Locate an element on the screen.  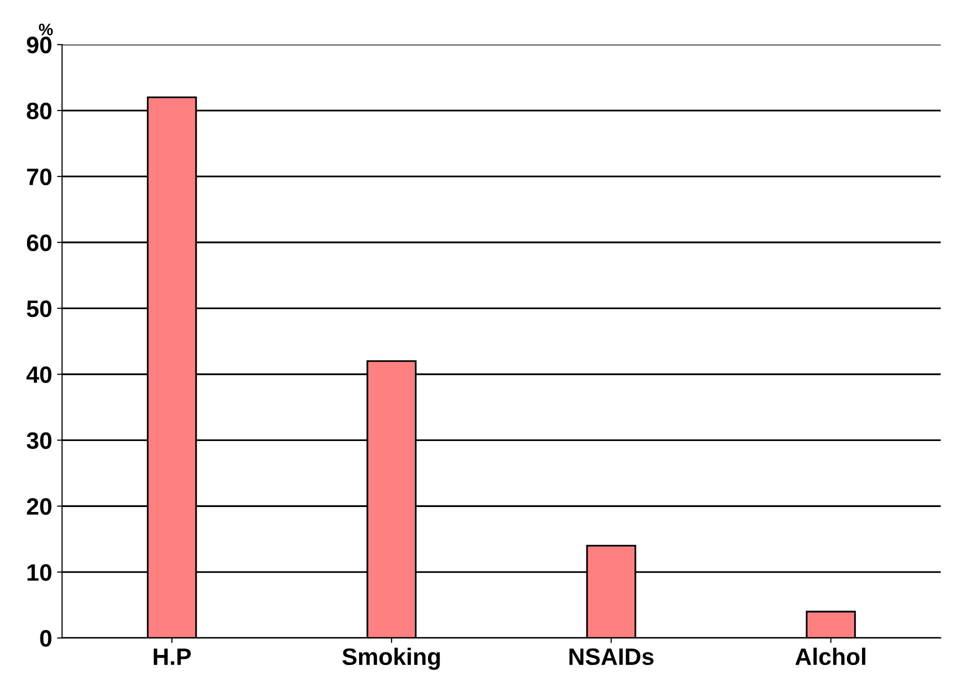
y-tick-label: 10 is located at coordinates (40, 572).